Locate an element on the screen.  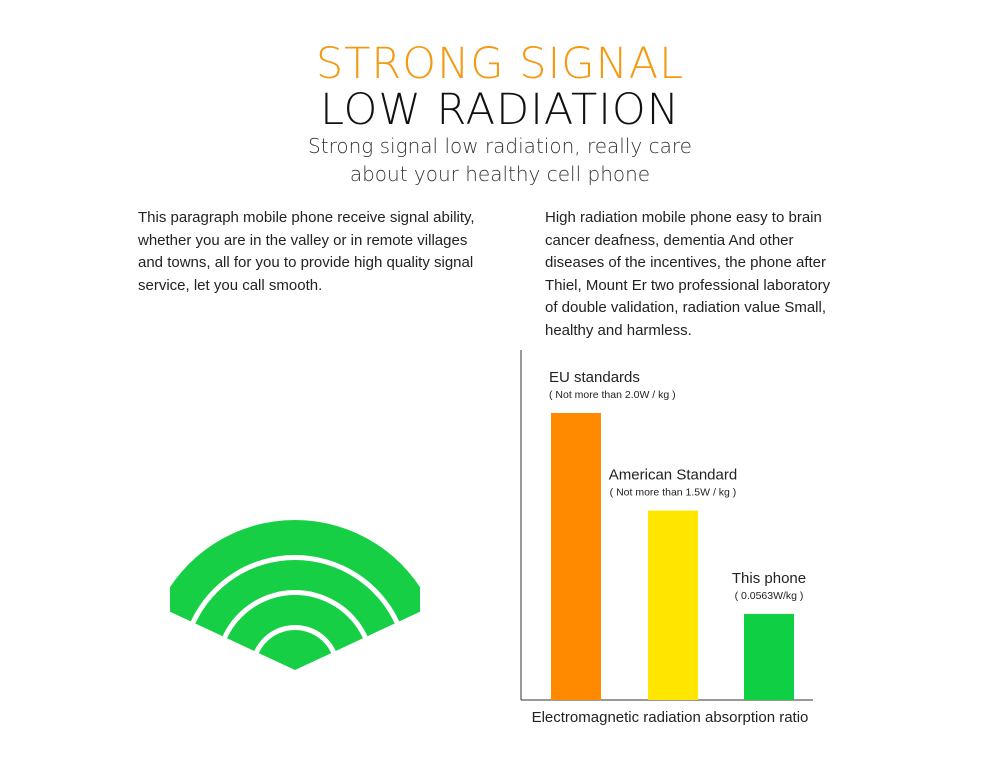
radiation-paragraph-line: healthy and harmless. is located at coordinates (618, 330).